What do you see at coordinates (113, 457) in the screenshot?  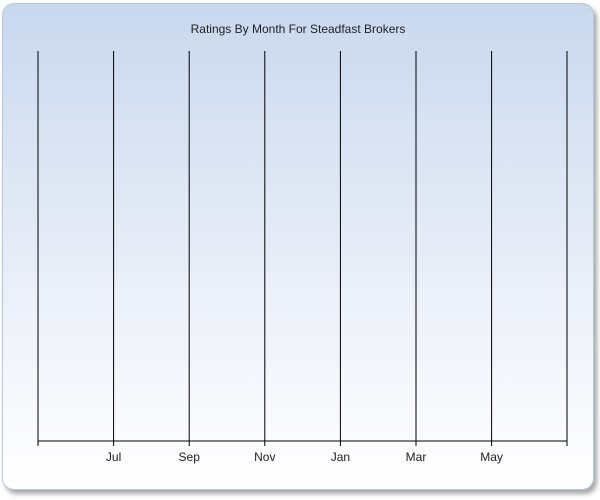 I see `x-tick-label: Jul` at bounding box center [113, 457].